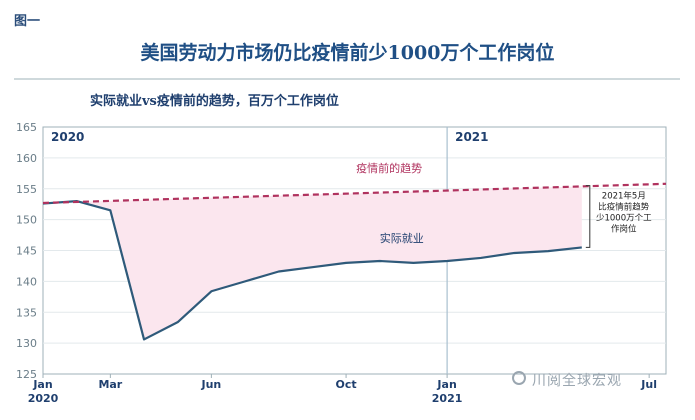  What do you see at coordinates (26, 312) in the screenshot?
I see `y-tick-label: 135` at bounding box center [26, 312].